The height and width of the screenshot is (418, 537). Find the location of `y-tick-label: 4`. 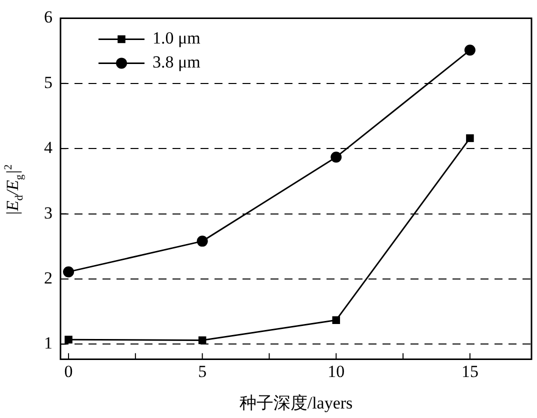

y-tick-label: 4 is located at coordinates (48, 148).